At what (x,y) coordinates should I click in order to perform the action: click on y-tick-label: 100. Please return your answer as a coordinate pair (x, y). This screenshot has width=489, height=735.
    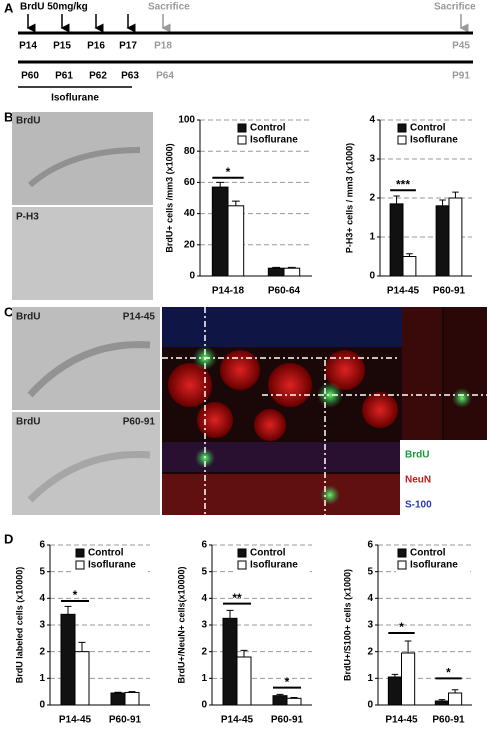
    Looking at the image, I should click on (186, 120).